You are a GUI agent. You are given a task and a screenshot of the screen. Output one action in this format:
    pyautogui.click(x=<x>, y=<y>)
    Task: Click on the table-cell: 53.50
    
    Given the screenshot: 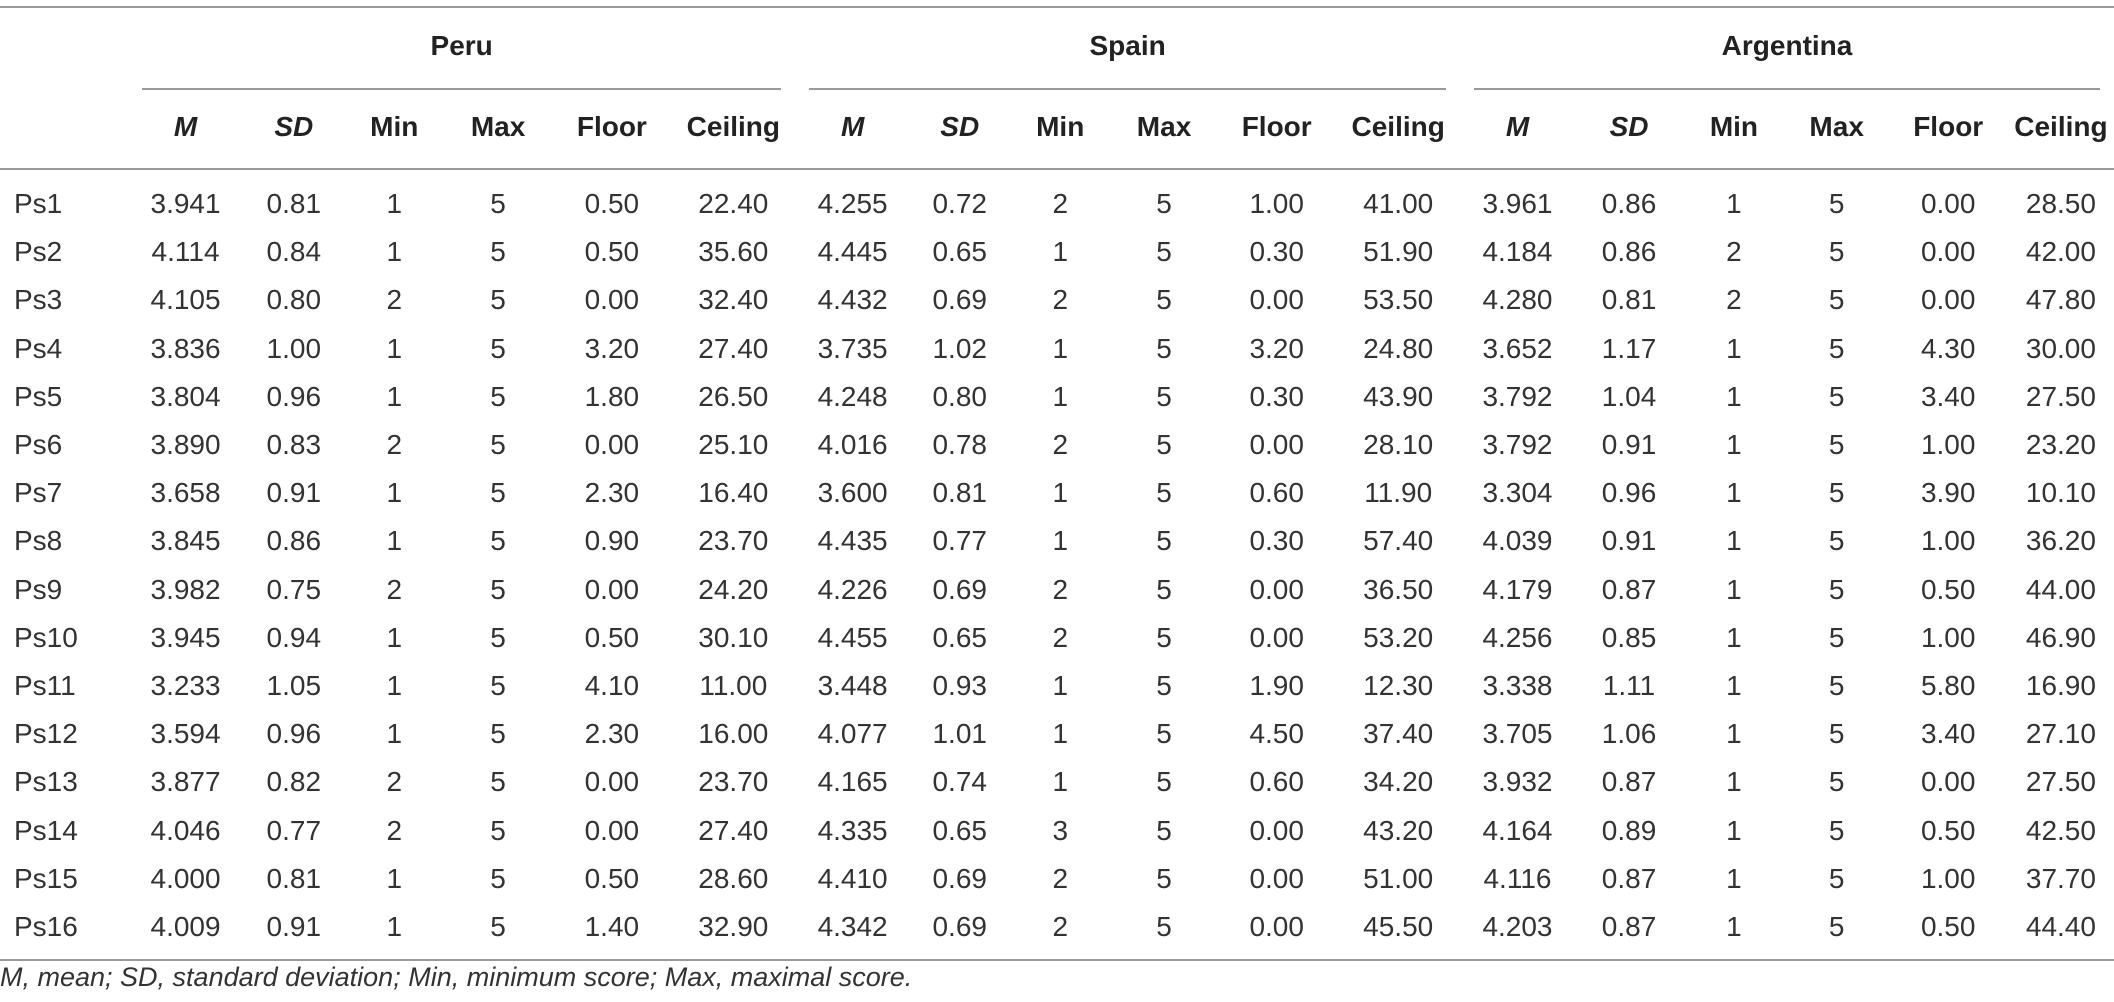 What is the action you would take?
    pyautogui.click(x=1398, y=300)
    